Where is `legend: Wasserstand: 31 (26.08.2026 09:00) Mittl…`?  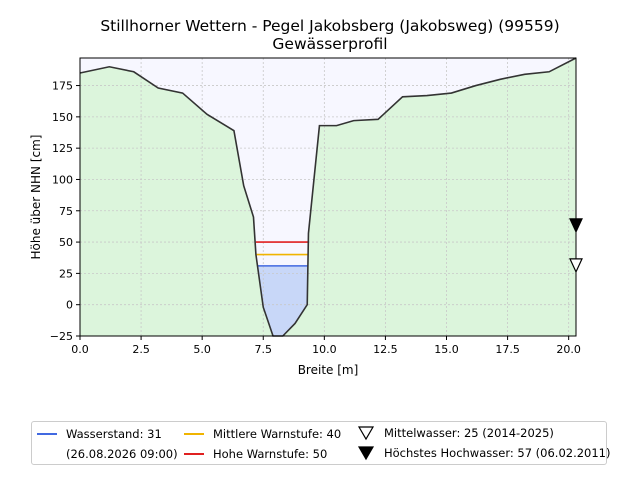
legend: Wasserstand: 31 (26.08.2026 09:00) Mittl… is located at coordinates (321, 443).